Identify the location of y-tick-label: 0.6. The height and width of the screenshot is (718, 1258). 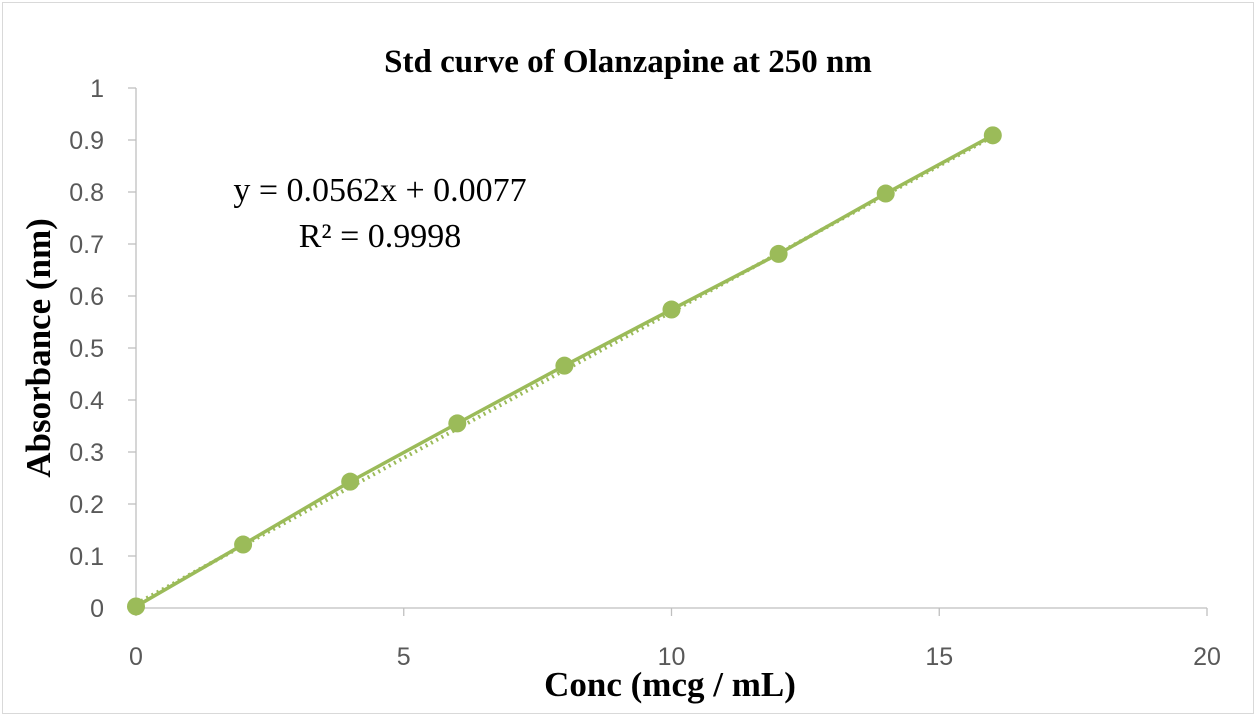
(86, 297).